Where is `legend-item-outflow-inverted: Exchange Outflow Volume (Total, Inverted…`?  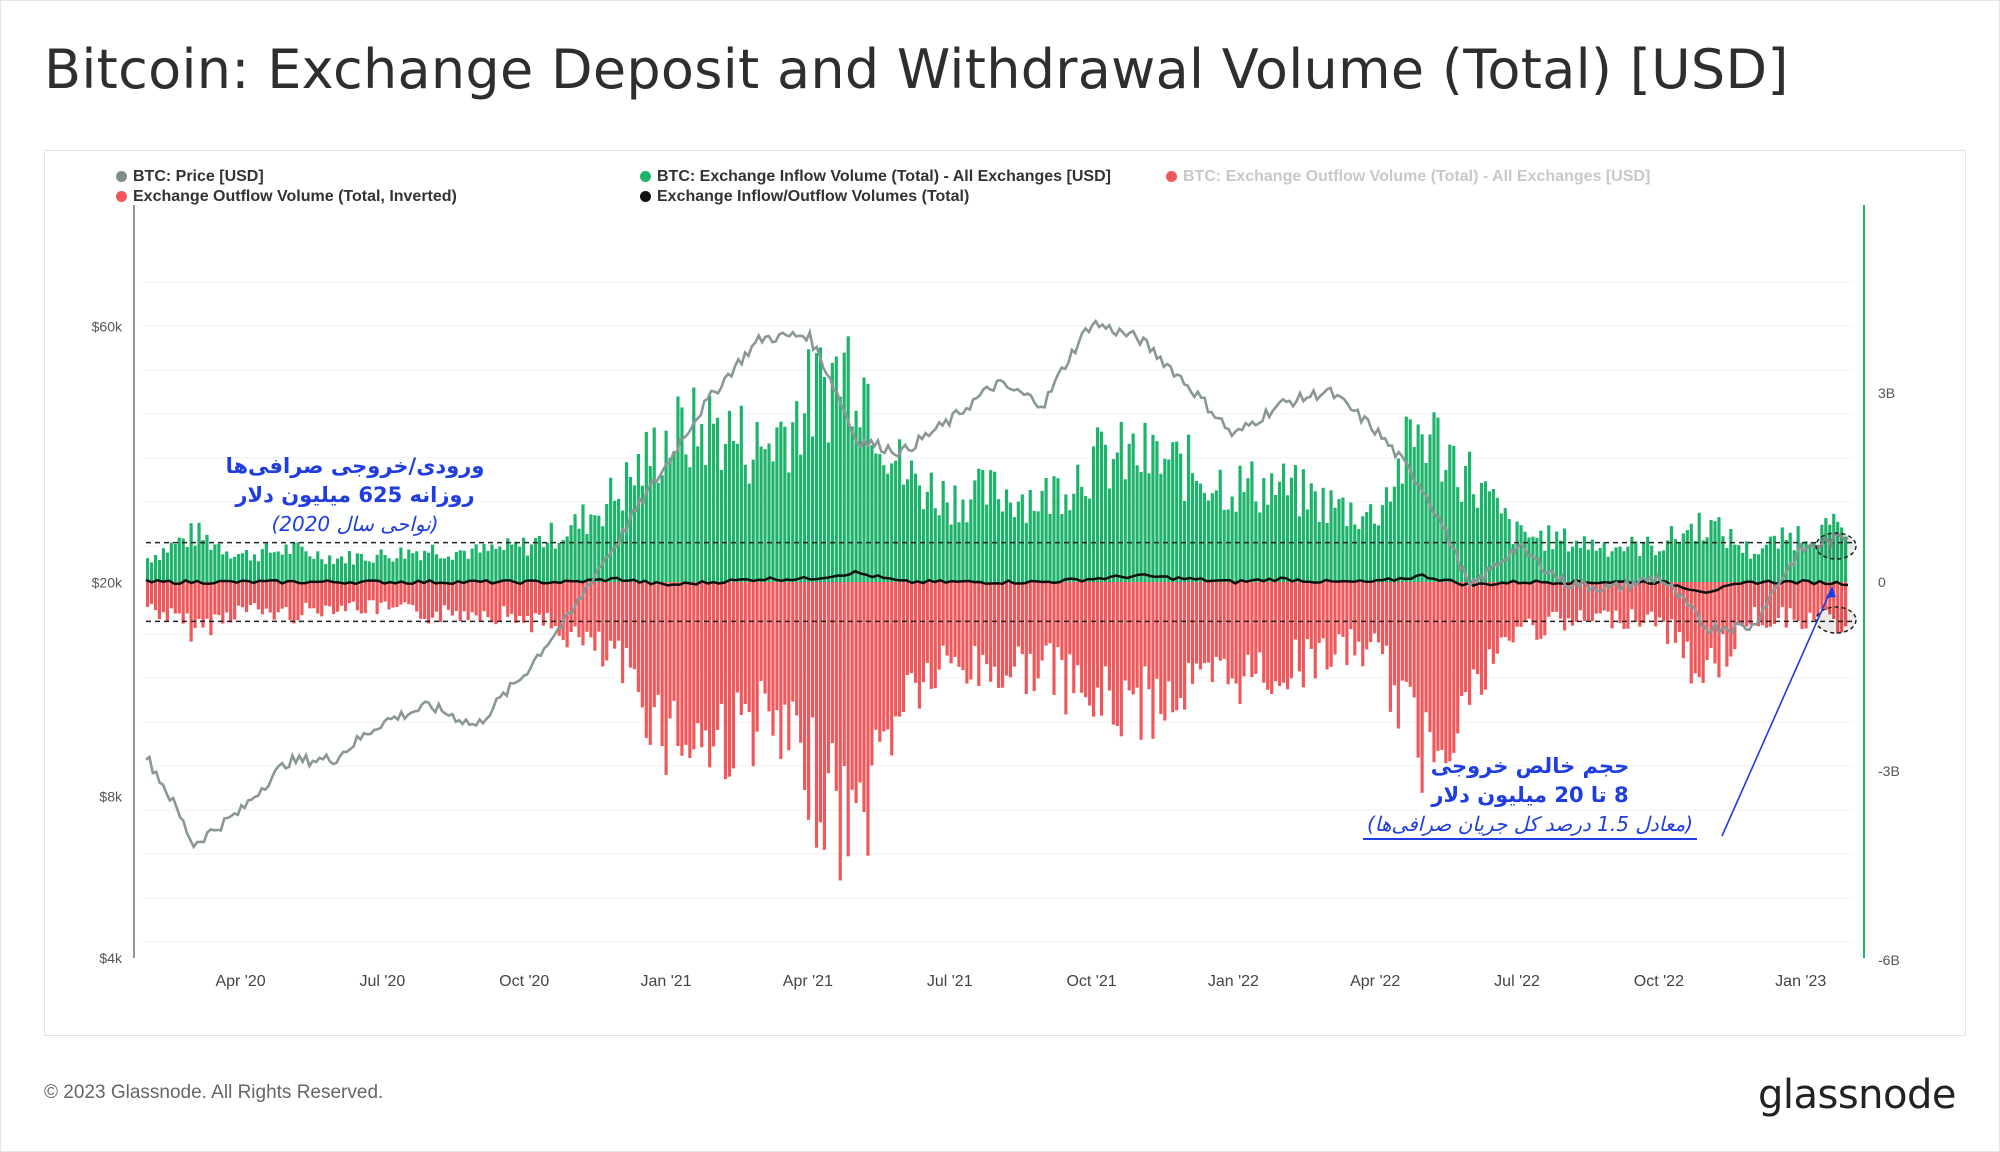 legend-item-outflow-inverted: Exchange Outflow Volume (Total, Inverted… is located at coordinates (286, 197).